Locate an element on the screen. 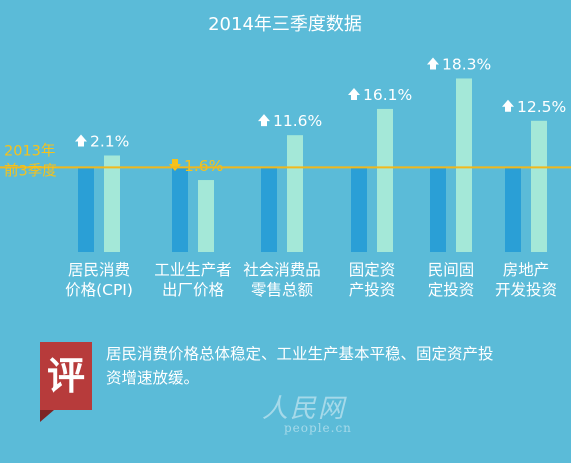 The width and height of the screenshot is (571, 463). watermark: 人民网 people.cn is located at coordinates (307, 411).